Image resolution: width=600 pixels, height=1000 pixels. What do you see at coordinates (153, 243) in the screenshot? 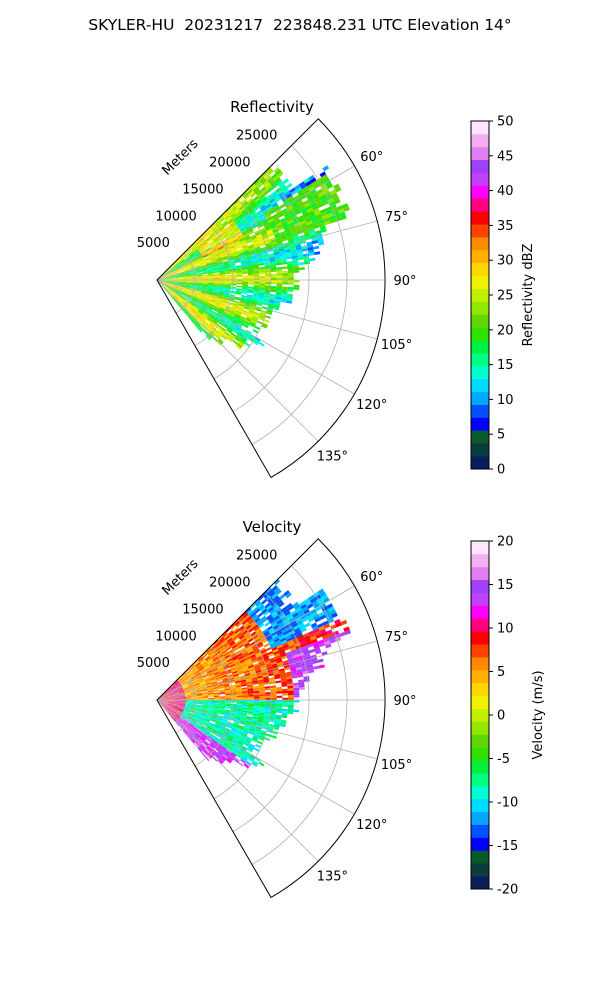
I see `range-tick-label: 5000` at bounding box center [153, 243].